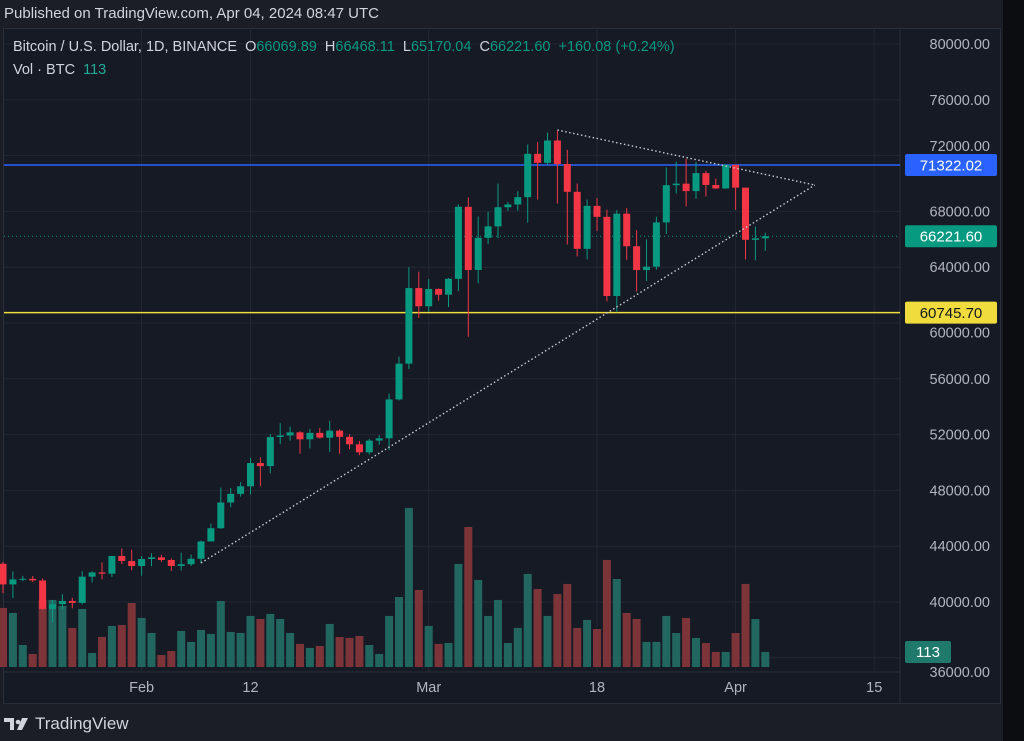 The height and width of the screenshot is (741, 1024). I want to click on volume-label: Vol · BTC, so click(44, 70).